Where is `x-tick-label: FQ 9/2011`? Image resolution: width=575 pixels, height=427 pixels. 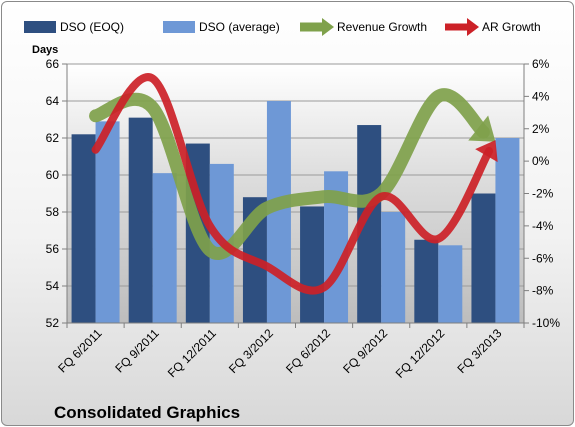
x-tick-label: FQ 9/2011 is located at coordinates (137, 351).